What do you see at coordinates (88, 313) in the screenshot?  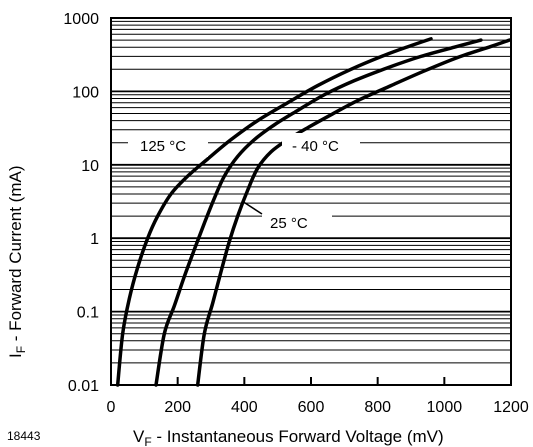 I see `y-tick-label: 0.1` at bounding box center [88, 313].